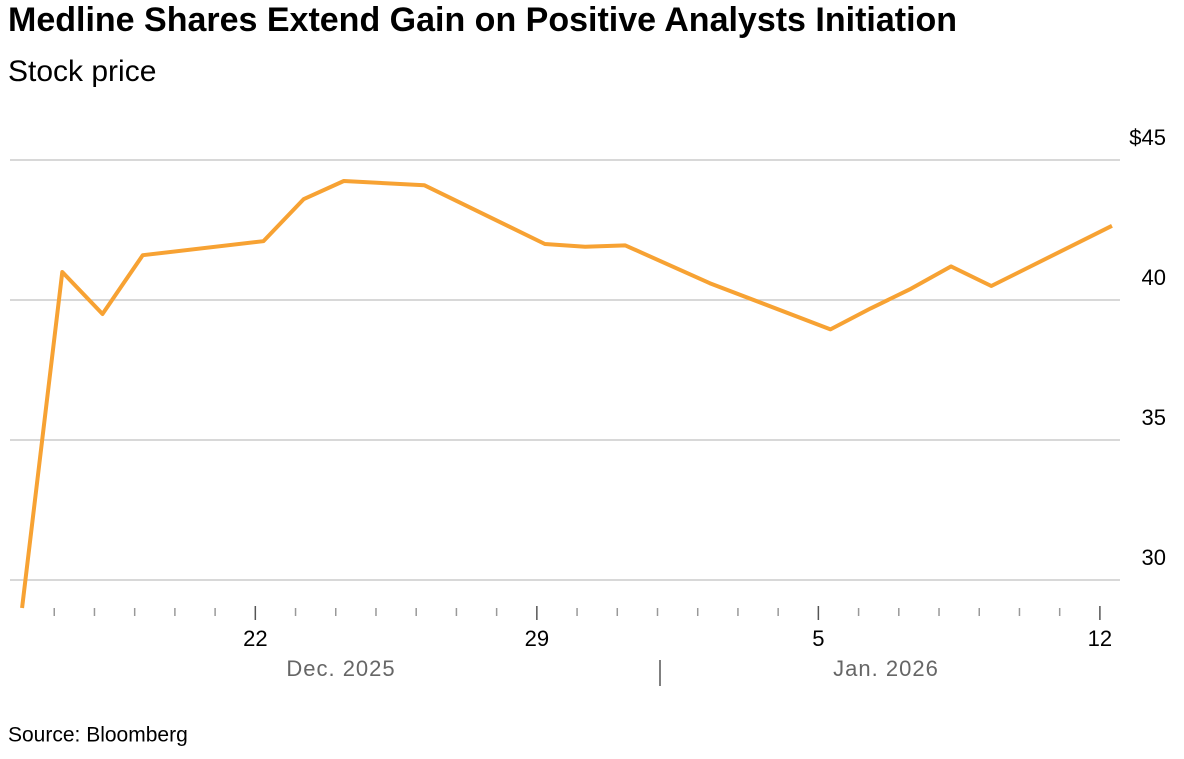 The width and height of the screenshot is (1184, 759). I want to click on source: Source: Bloomberg, so click(98, 735).